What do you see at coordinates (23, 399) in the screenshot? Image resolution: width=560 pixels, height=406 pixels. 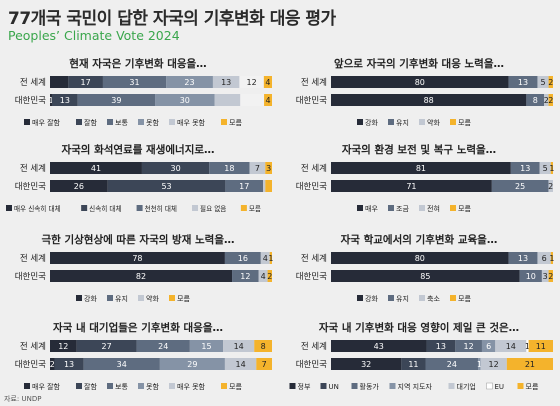 I see `source-note: 자료: UNDP` at bounding box center [23, 399].